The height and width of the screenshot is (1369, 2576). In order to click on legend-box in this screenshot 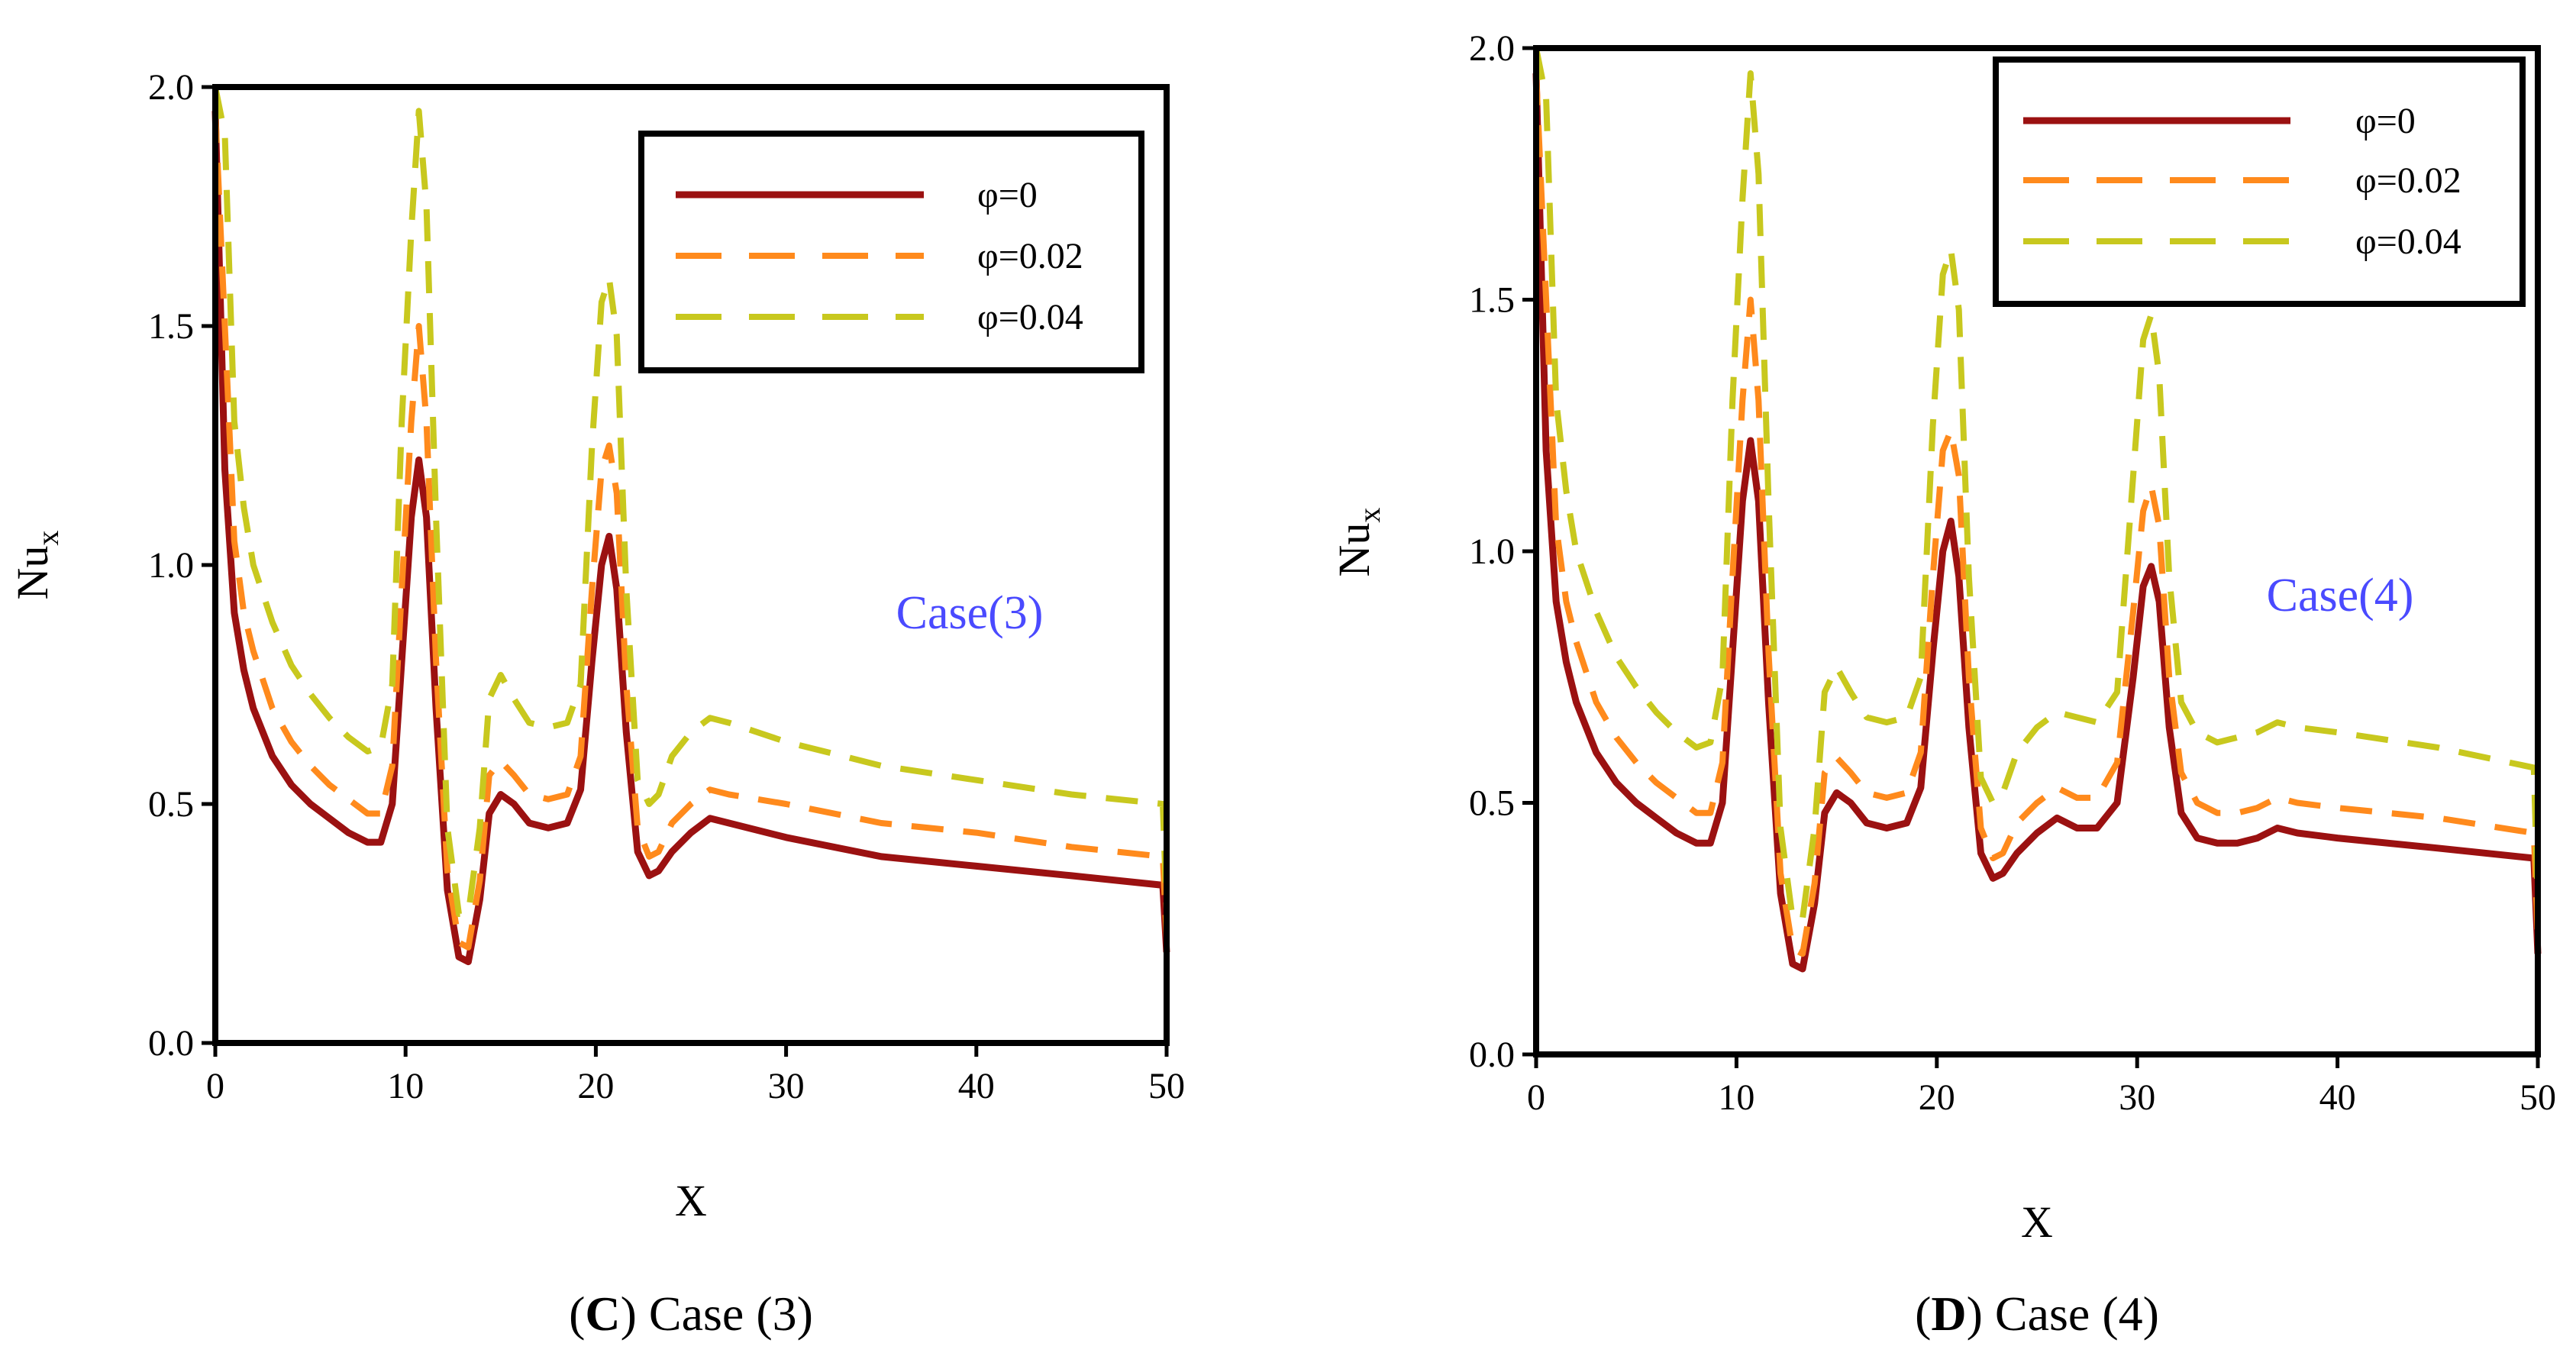, I will do `click(891, 252)`.